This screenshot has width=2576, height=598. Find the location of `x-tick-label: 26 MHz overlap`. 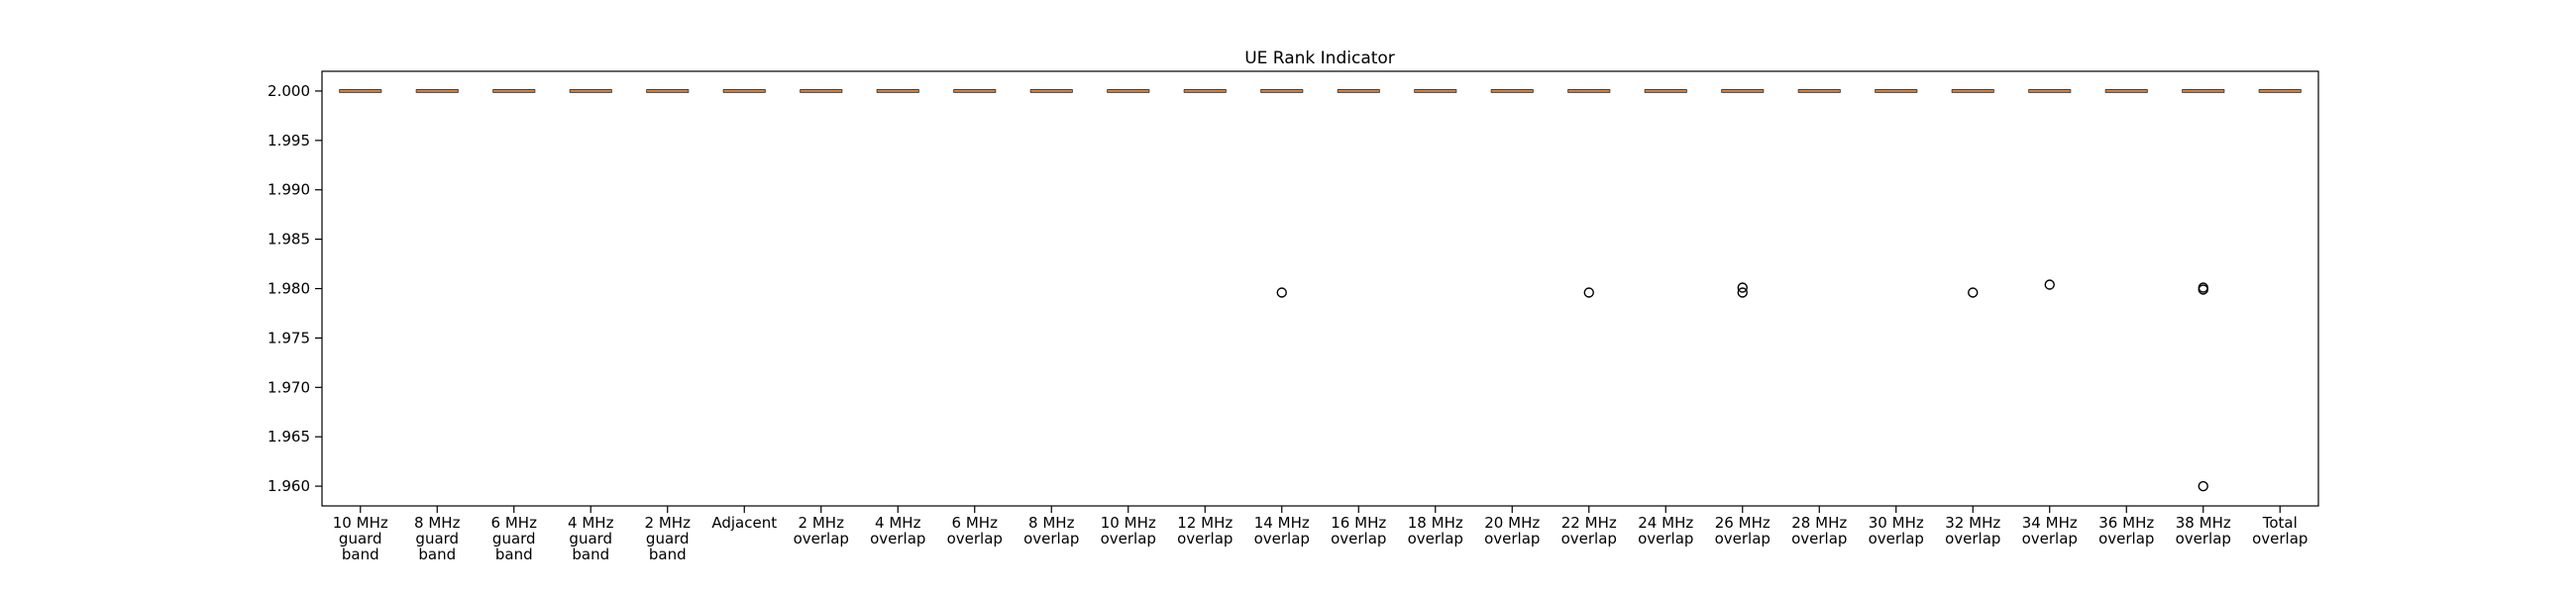

x-tick-label: 26 MHz overlap is located at coordinates (1743, 531).